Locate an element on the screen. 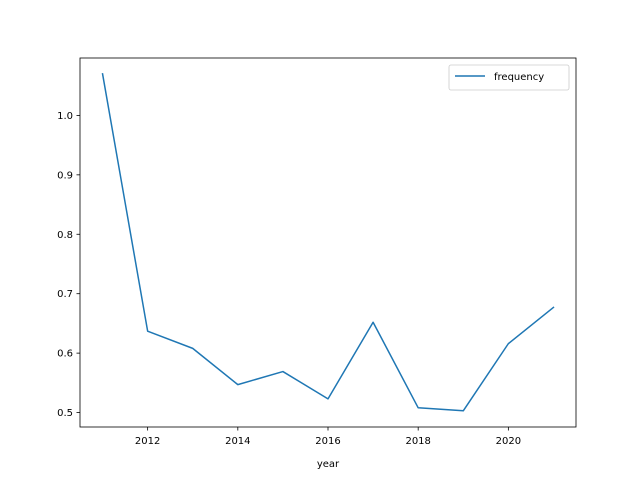  y-tick-label: 0.7 is located at coordinates (65, 294).